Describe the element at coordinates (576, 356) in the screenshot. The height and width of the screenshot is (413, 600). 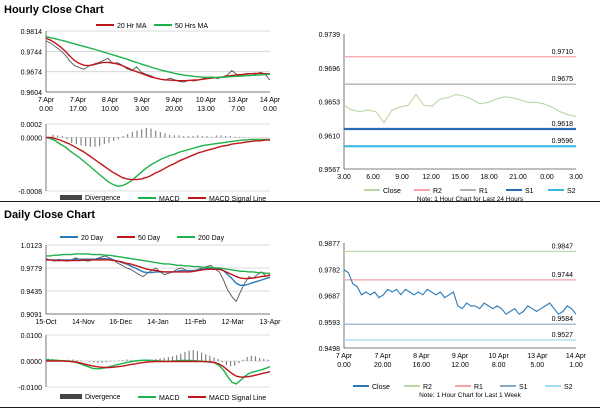
I see `x-tick-label: 14 Apr` at that location.